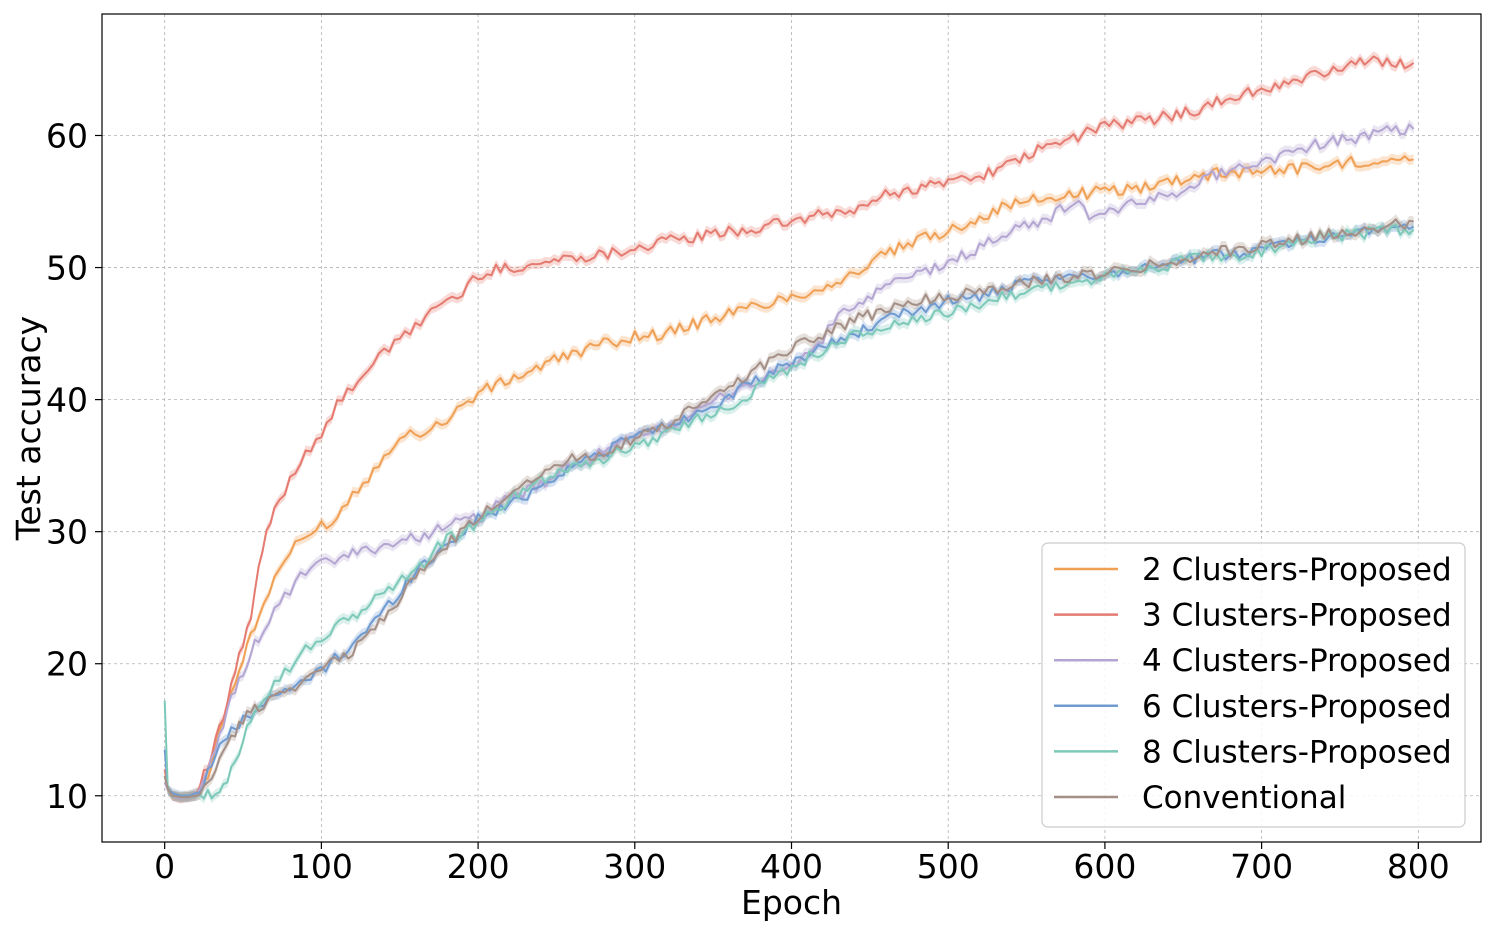  What do you see at coordinates (1297, 616) in the screenshot?
I see `legend-entry: 3 Clusters-Proposed` at bounding box center [1297, 616].